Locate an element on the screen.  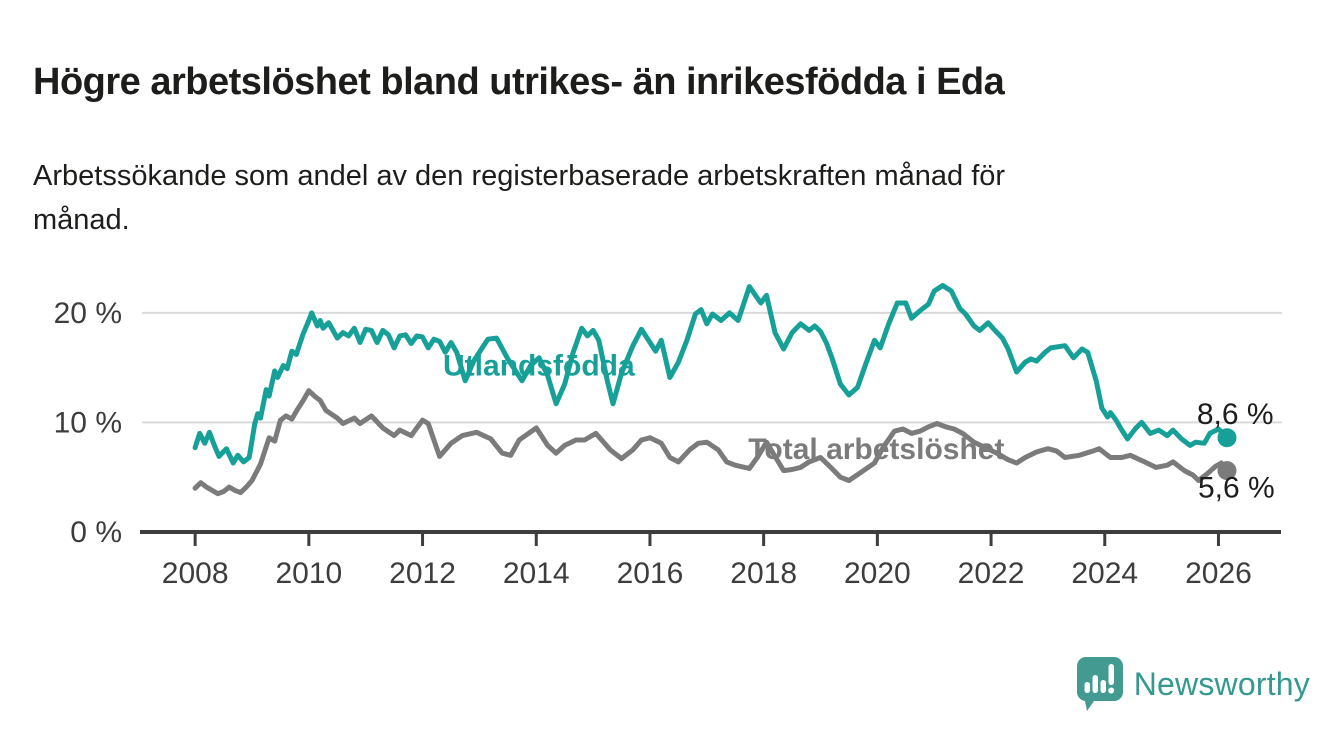
x-tick-label: 2020 is located at coordinates (877, 573).